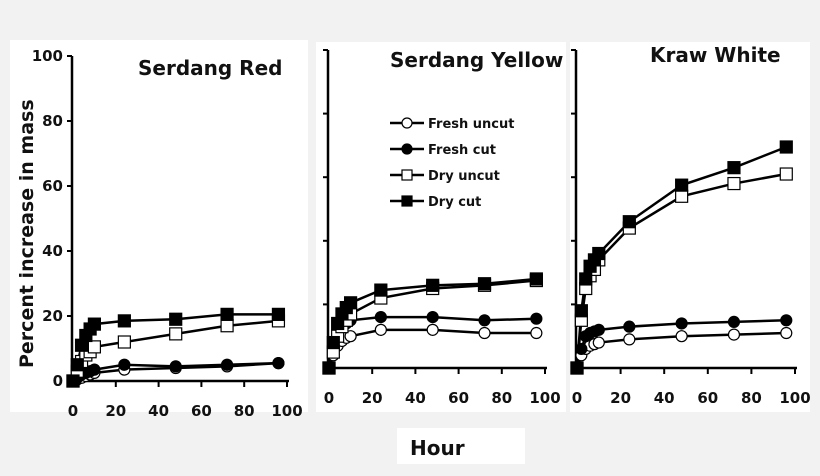 The height and width of the screenshot is (476, 820). Describe the element at coordinates (437, 448) in the screenshot. I see `x-axis-label: Hour` at that location.